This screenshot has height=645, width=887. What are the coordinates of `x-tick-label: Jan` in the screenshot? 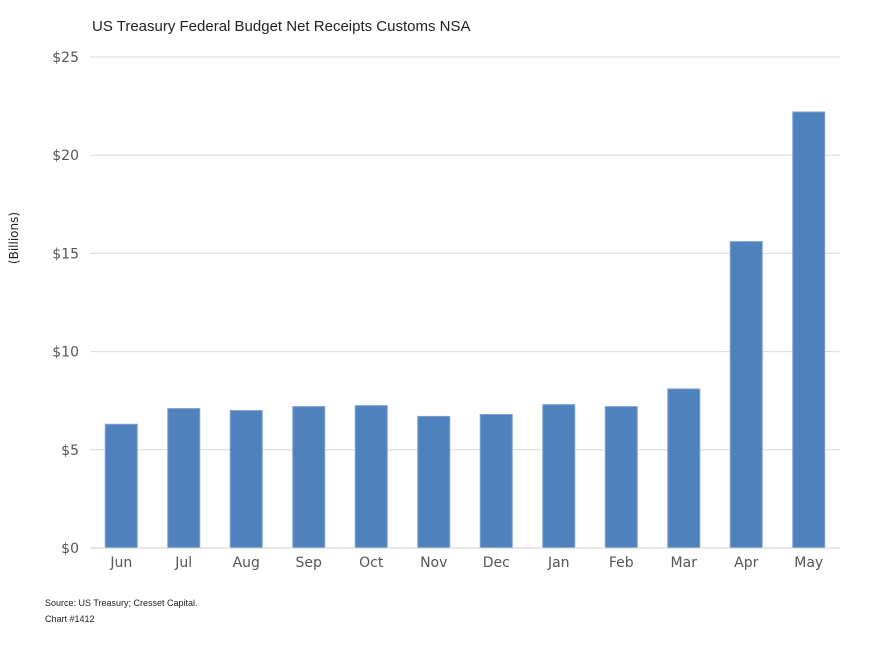 It's located at (558, 563).